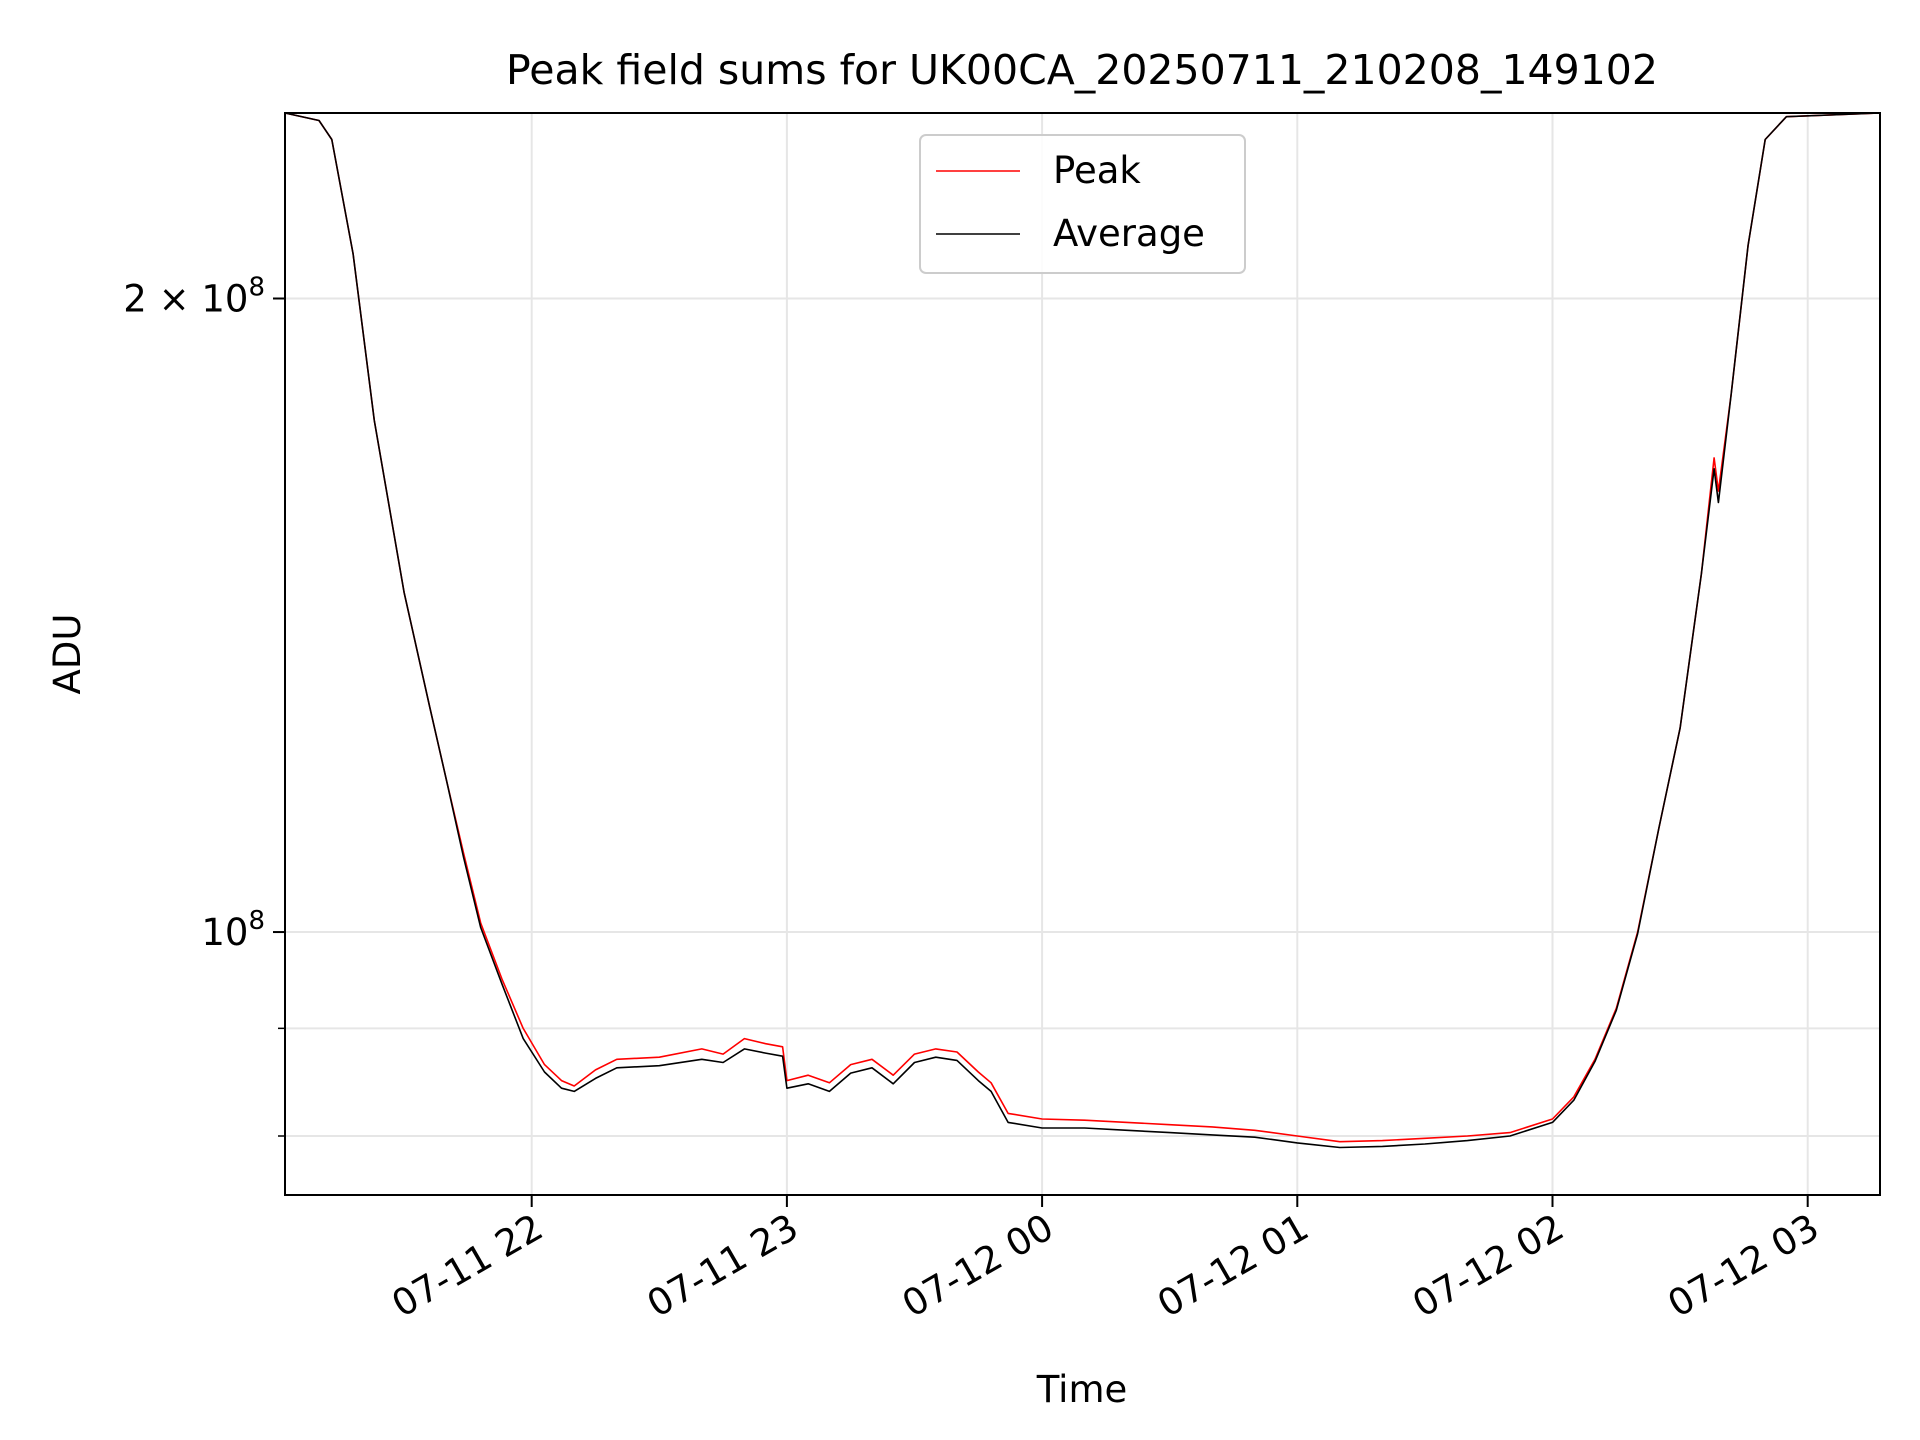 The height and width of the screenshot is (1440, 1920). What do you see at coordinates (1097, 170) in the screenshot?
I see `legend-label-peak: Peak` at bounding box center [1097, 170].